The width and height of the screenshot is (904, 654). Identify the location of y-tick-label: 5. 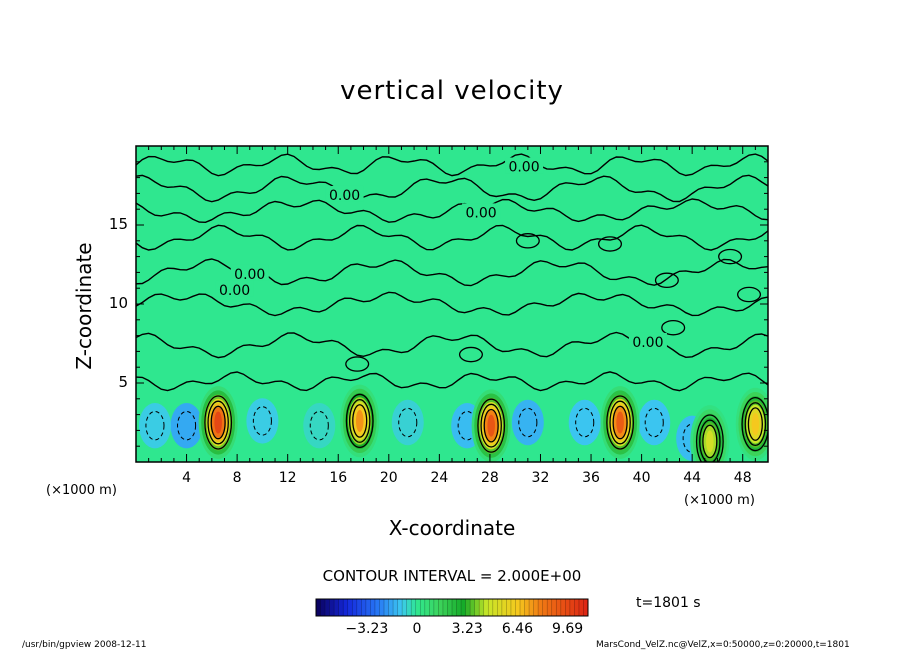
(123, 382).